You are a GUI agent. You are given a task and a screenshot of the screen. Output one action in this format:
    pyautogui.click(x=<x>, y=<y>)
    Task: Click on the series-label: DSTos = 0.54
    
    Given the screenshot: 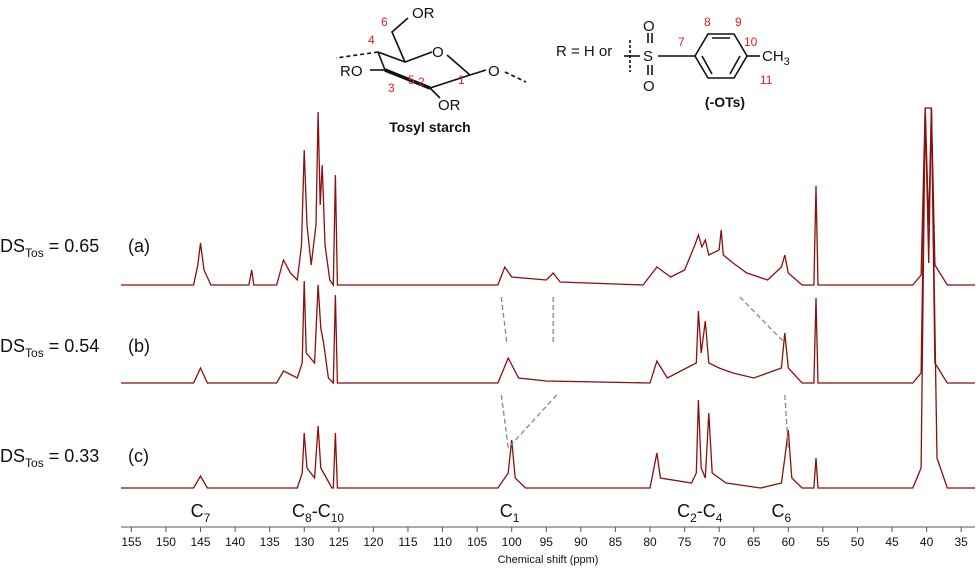 What is the action you would take?
    pyautogui.click(x=49, y=348)
    